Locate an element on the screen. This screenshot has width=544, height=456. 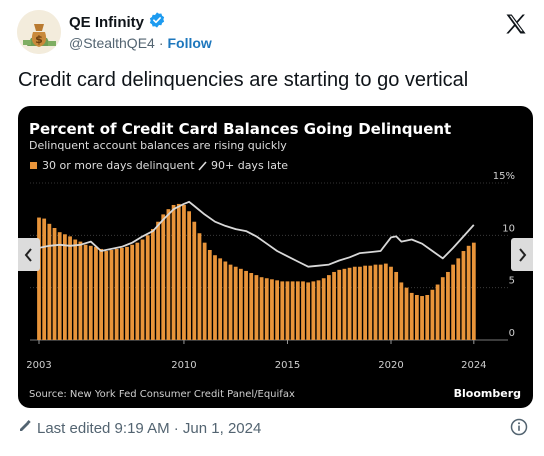
info-icon is located at coordinates (519, 427).